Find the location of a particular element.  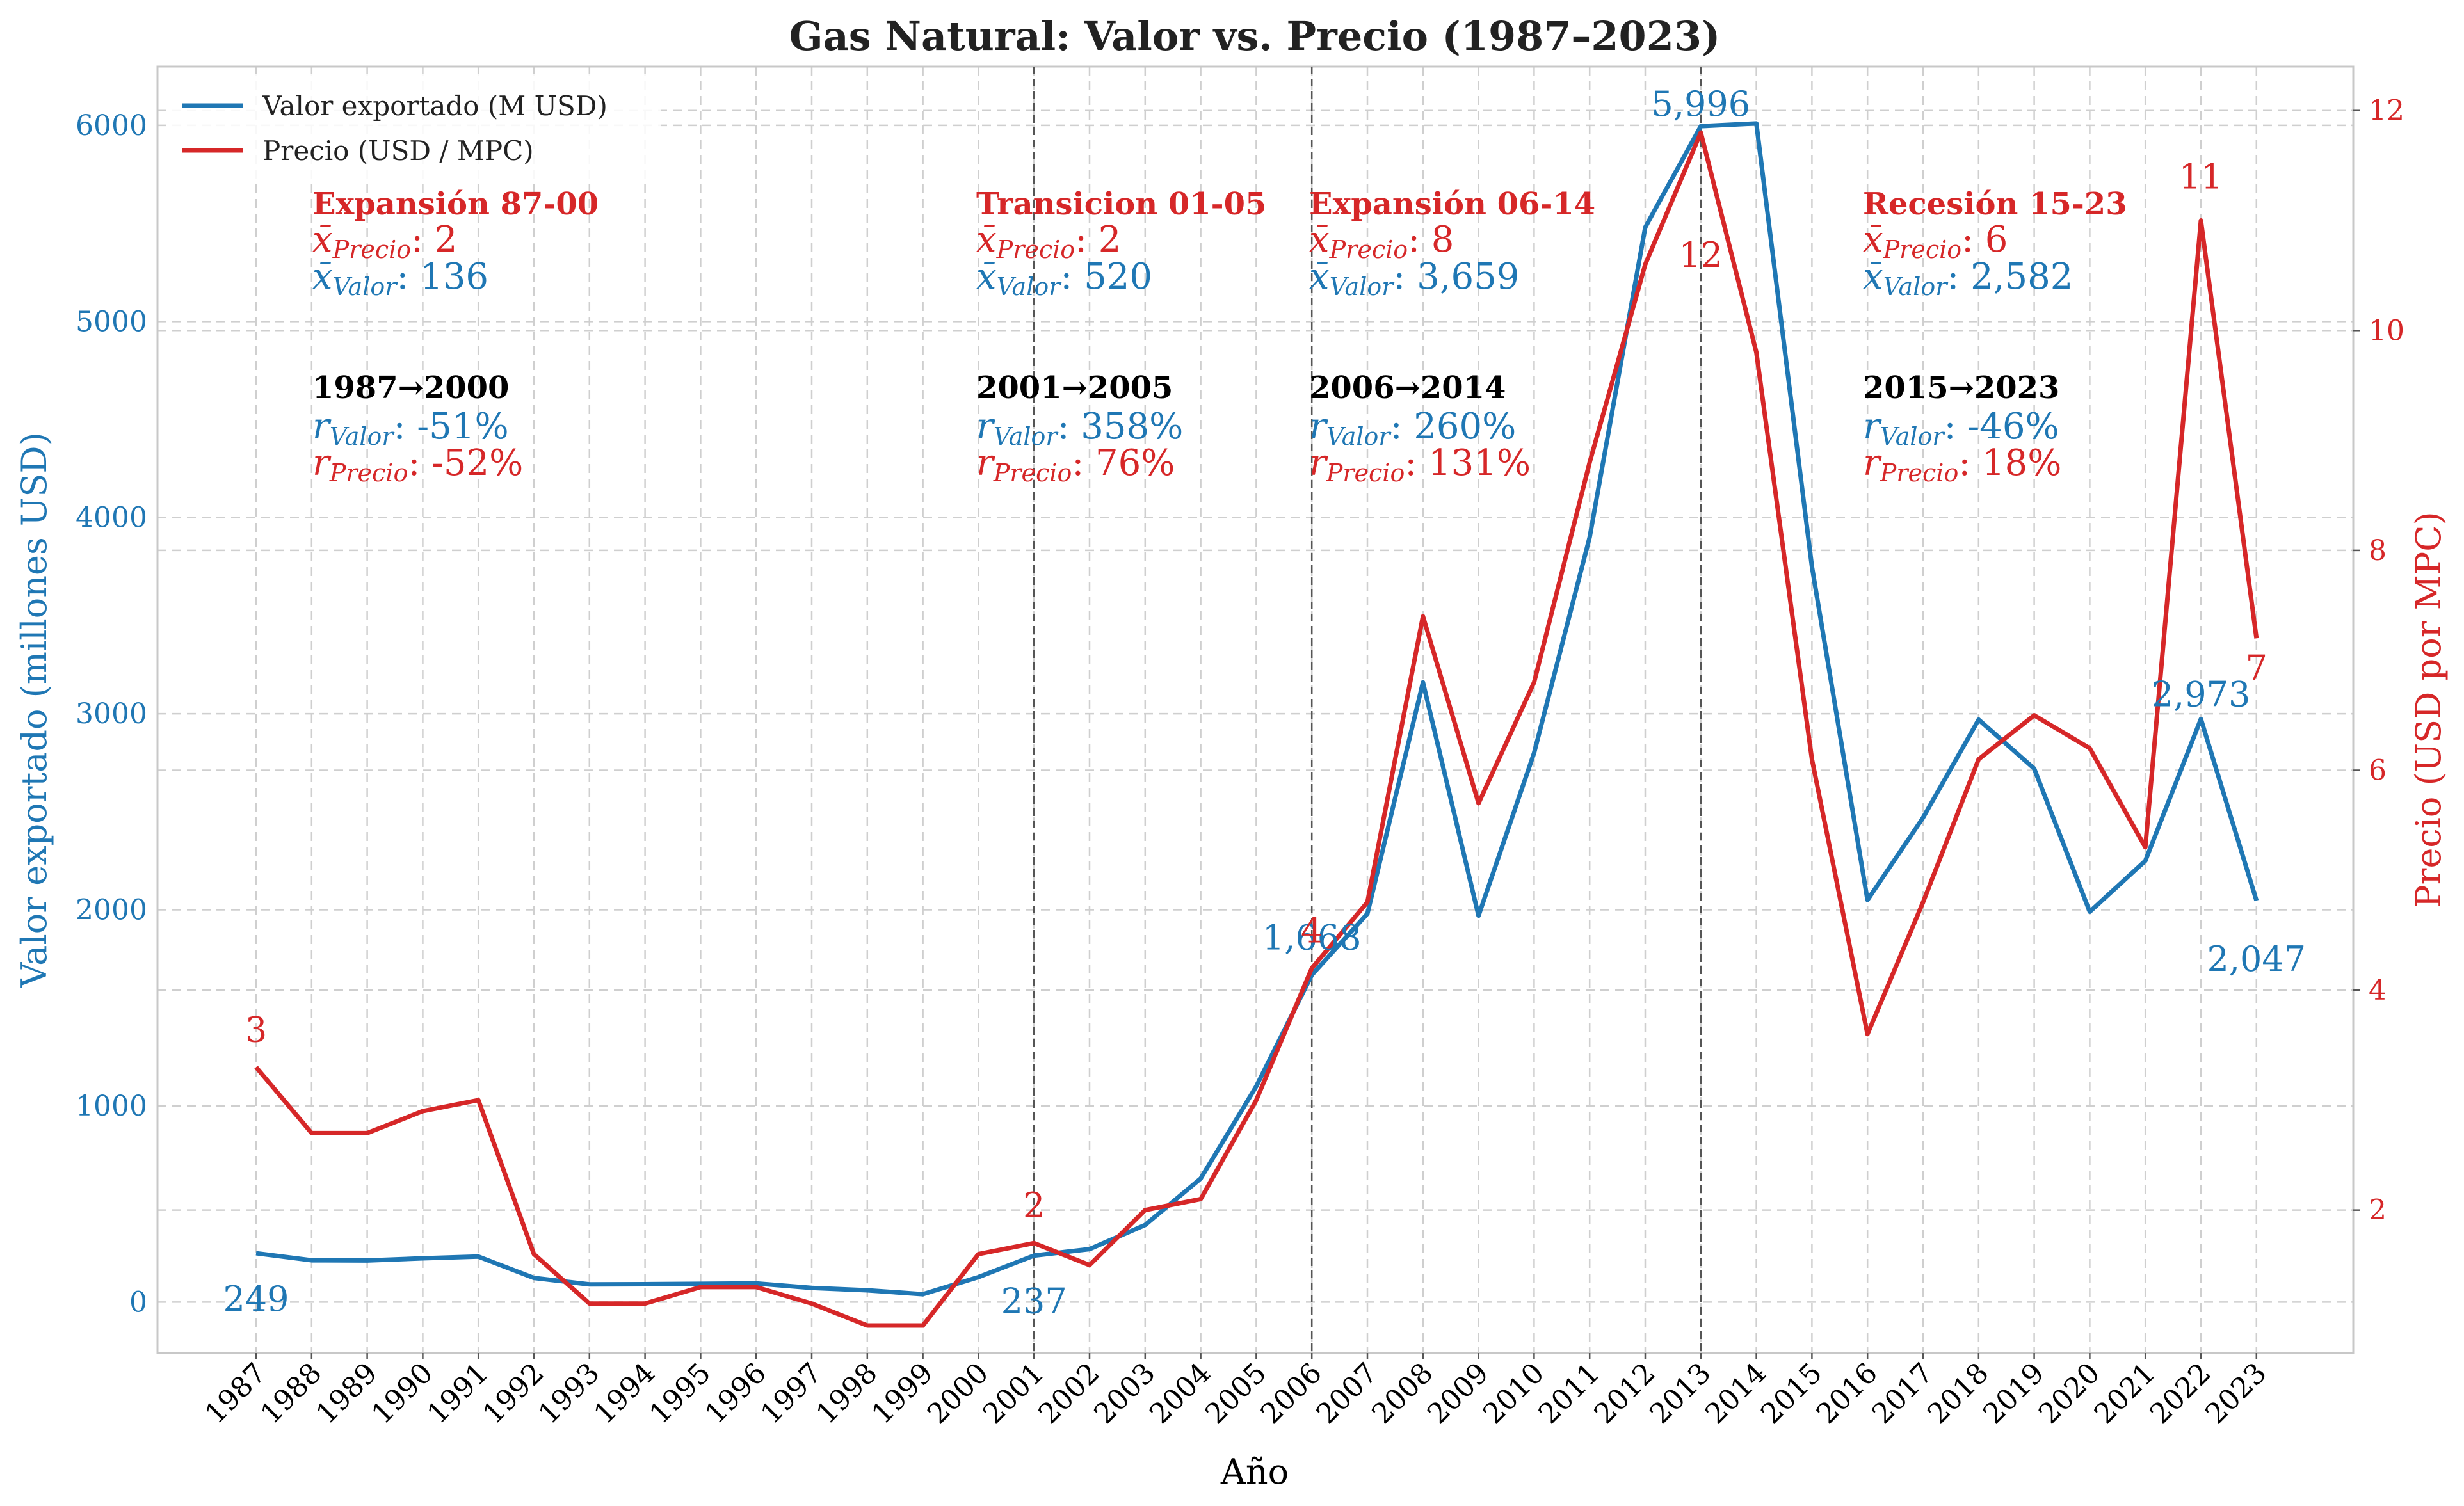

x-tick-label: 2010 is located at coordinates (1513, 1393).